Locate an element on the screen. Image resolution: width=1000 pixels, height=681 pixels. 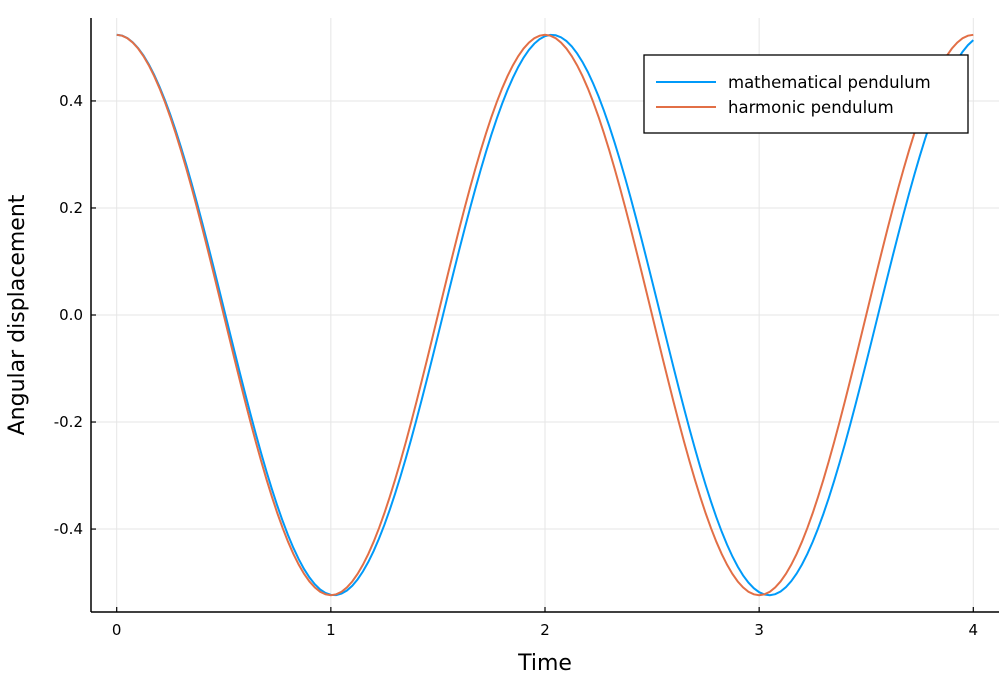
x-tick-label: 2 is located at coordinates (545, 630).